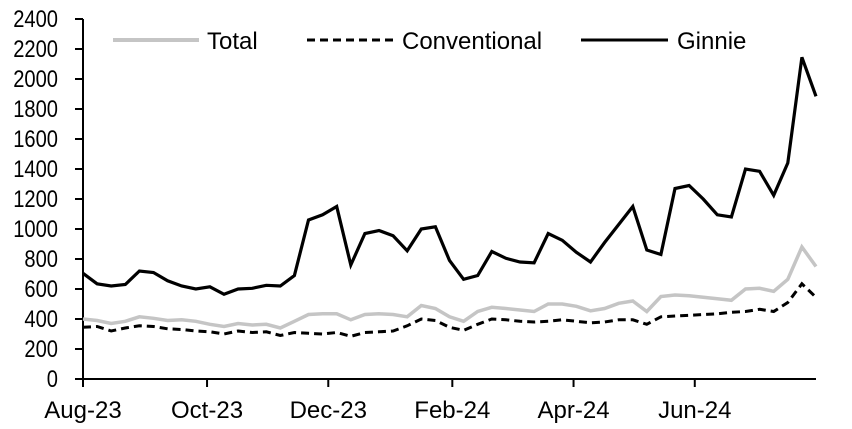  What do you see at coordinates (35, 199) in the screenshot?
I see `y-tick-label: 1200` at bounding box center [35, 199].